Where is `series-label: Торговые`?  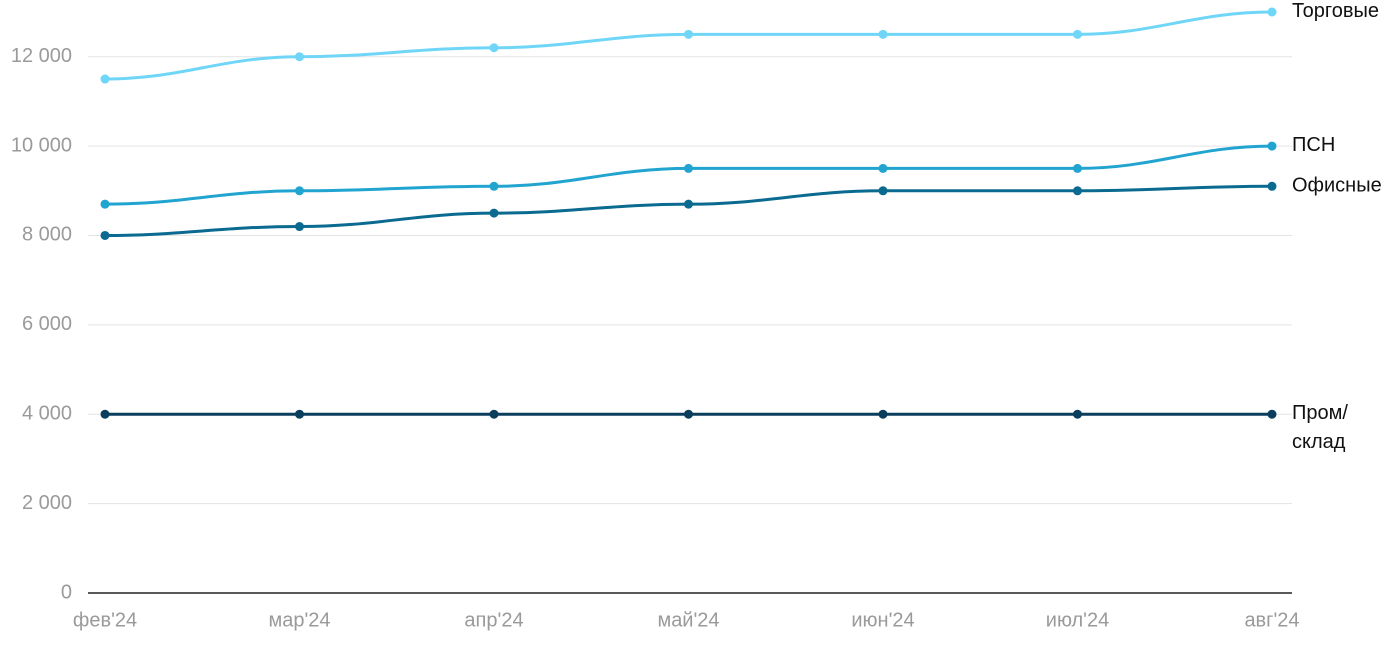 series-label: Торговые is located at coordinates (1335, 11).